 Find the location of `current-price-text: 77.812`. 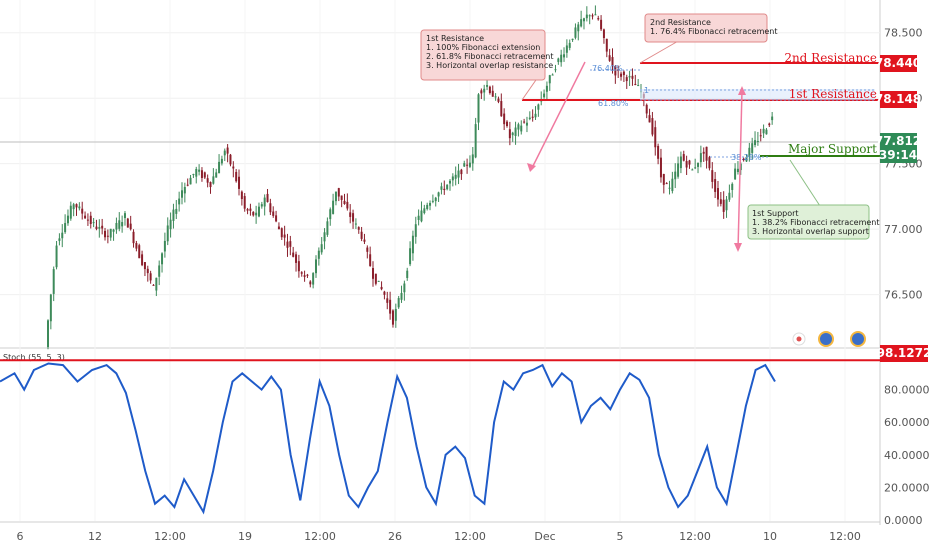

current-price-text: 77.812 is located at coordinates (898, 141).